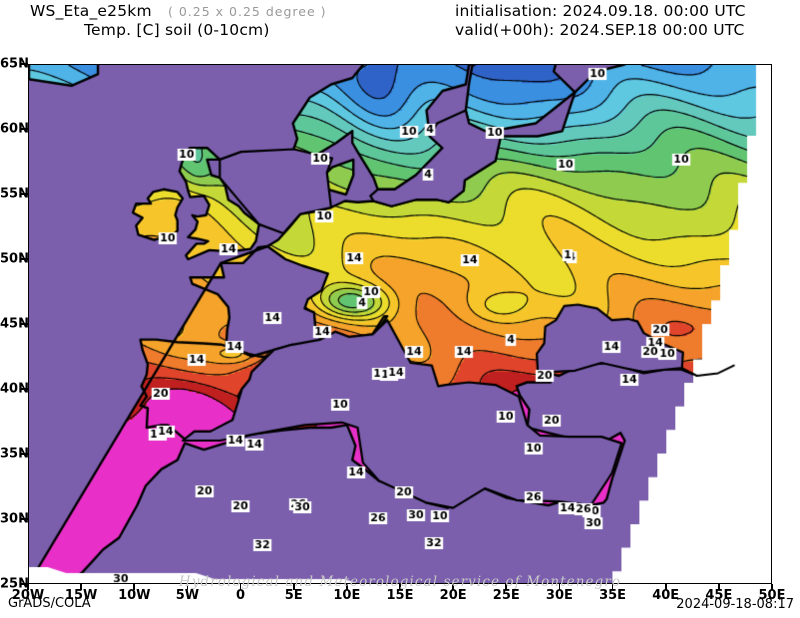  Describe the element at coordinates (293, 595) in the screenshot. I see `x-axis-tick-label: 5E` at that location.